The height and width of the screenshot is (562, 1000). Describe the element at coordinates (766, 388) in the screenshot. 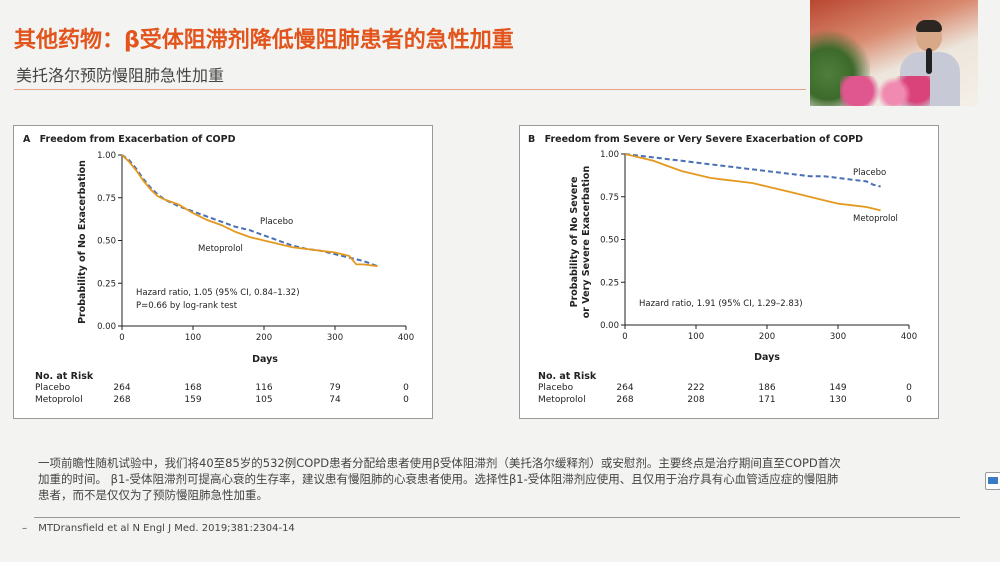

I see `b-risk-cell: 186` at that location.